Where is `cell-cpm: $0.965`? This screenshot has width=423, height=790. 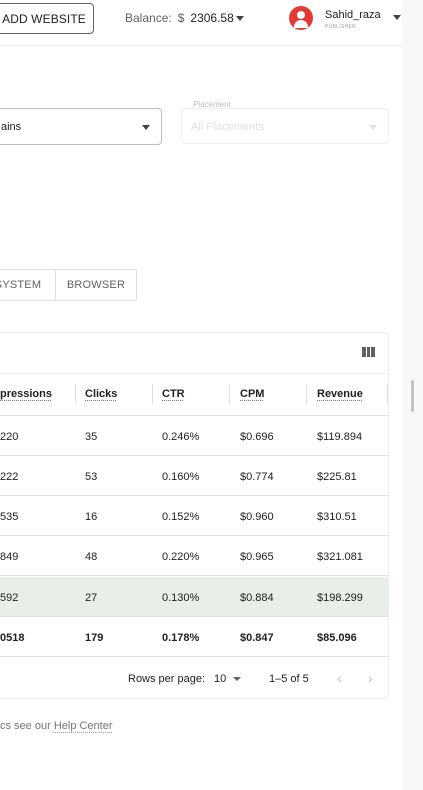
cell-cpm: $0.965 is located at coordinates (257, 557).